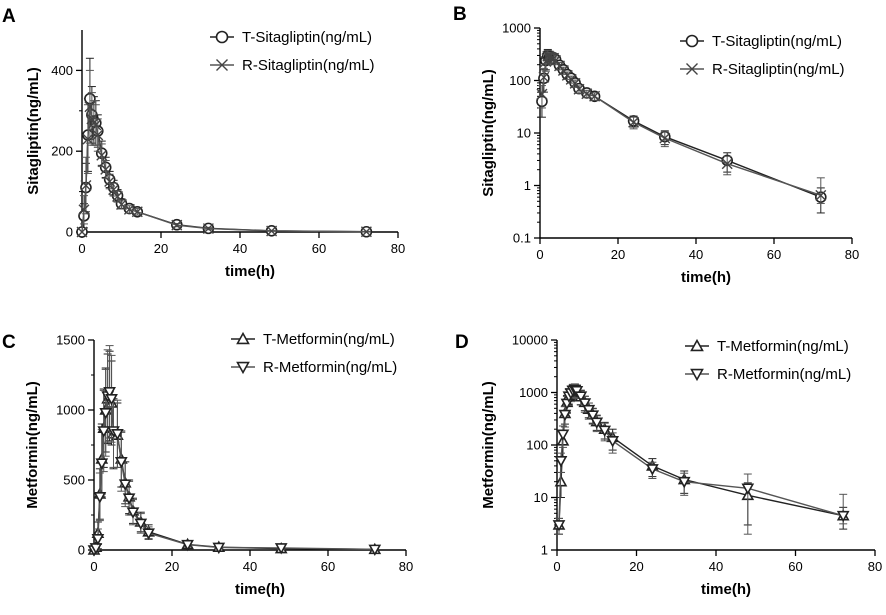 Image resolution: width=886 pixels, height=615 pixels. I want to click on y-tick-label: 1500, so click(70, 340).